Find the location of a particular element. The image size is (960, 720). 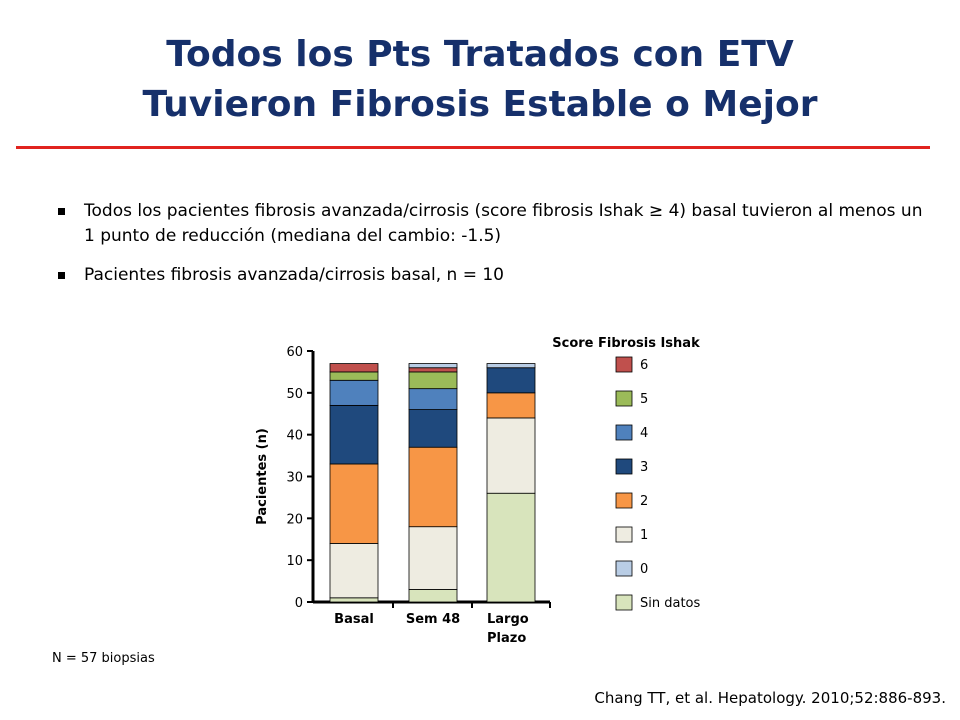

y-tick-label: 50 is located at coordinates (294, 394).